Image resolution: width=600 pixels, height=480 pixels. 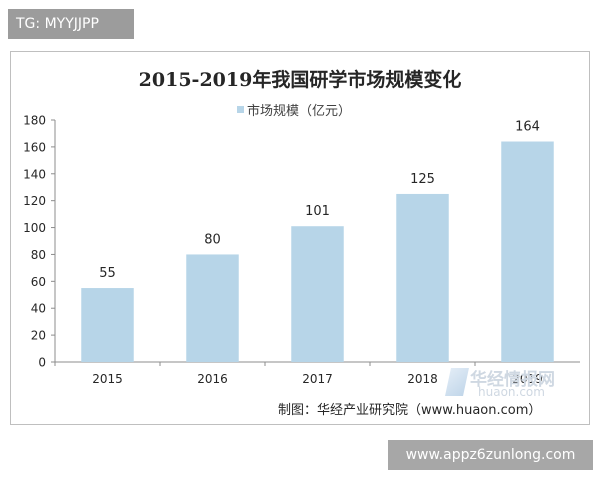 What do you see at coordinates (34, 147) in the screenshot?
I see `y-tick-label: 160` at bounding box center [34, 147].